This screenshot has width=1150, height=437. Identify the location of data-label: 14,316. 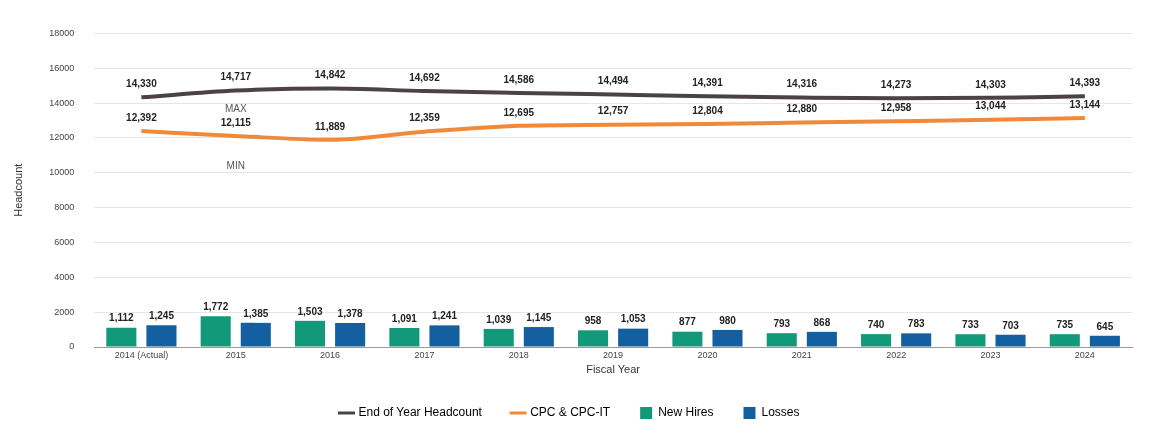
(802, 84).